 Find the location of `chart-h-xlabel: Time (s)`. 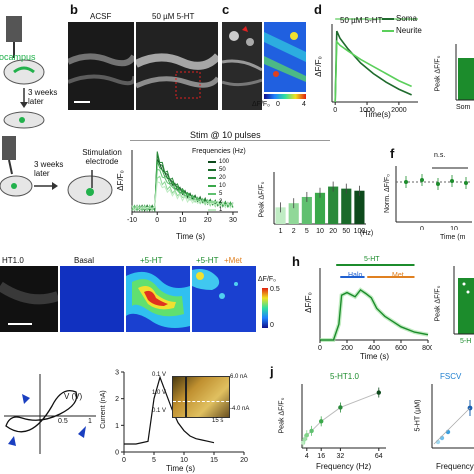

chart-h-xlabel: Time (s) is located at coordinates (375, 356).